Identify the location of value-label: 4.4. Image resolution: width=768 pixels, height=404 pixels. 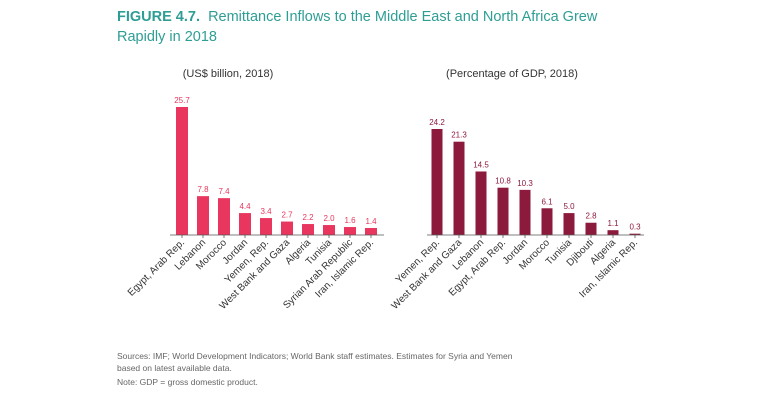
(245, 206).